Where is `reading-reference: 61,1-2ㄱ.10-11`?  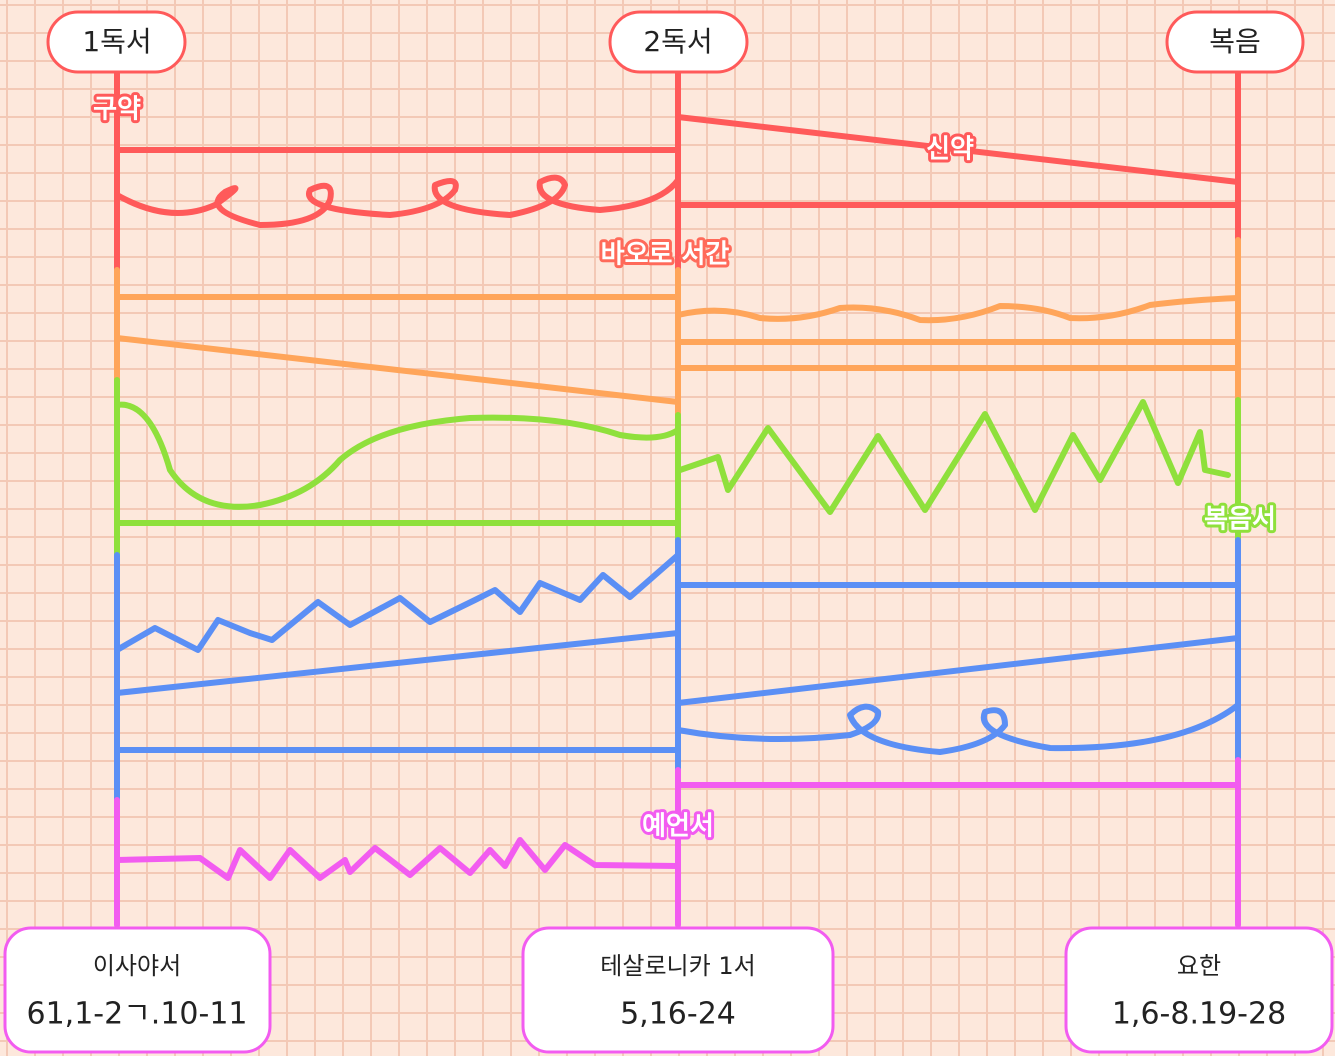 reading-reference: 61,1-2ㄱ.10-11 is located at coordinates (136, 1014).